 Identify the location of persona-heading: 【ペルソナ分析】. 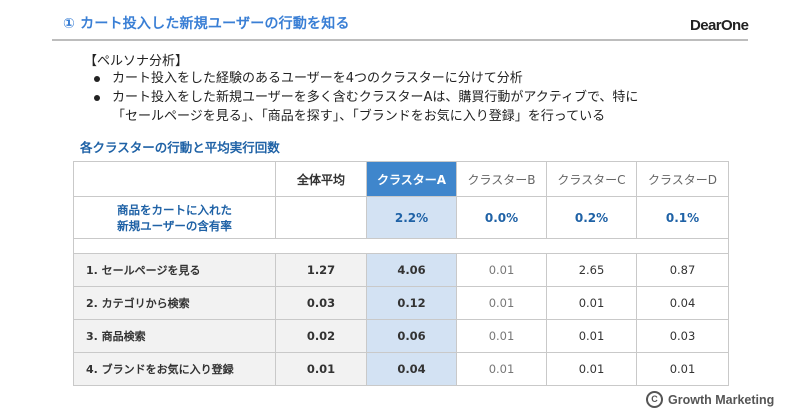
(136, 61).